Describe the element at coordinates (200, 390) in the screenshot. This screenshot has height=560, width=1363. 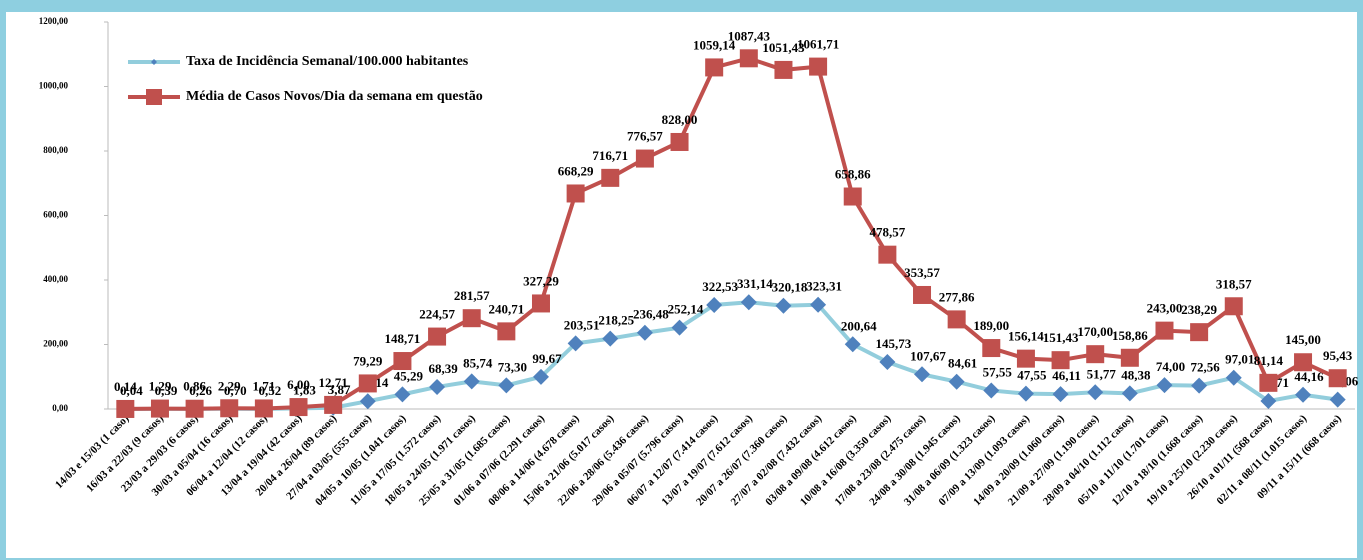
I see `data-label: 0,26` at that location.